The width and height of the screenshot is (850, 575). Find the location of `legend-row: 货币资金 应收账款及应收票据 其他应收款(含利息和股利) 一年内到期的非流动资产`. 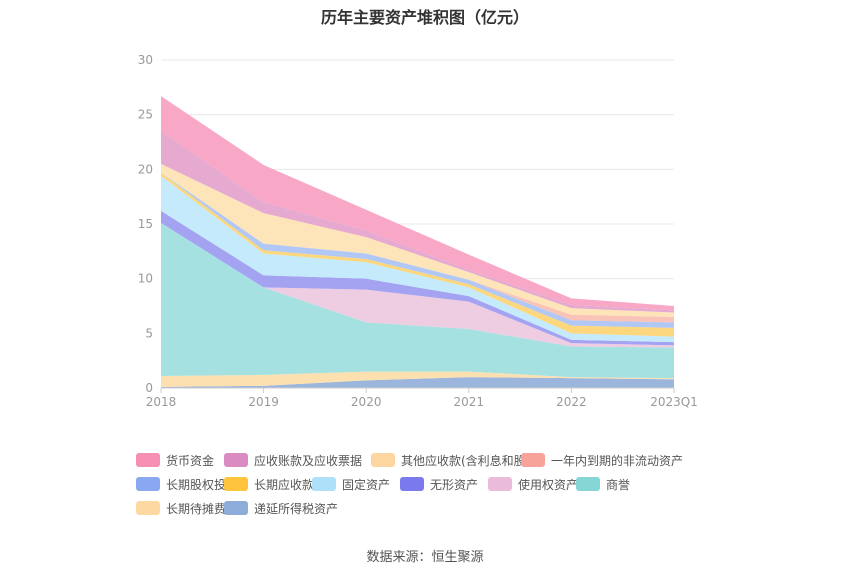

legend-row: 货币资金 应收账款及应收票据 其他应收款(含利息和股利) 一年内到期的非流动资产 is located at coordinates (436, 460).